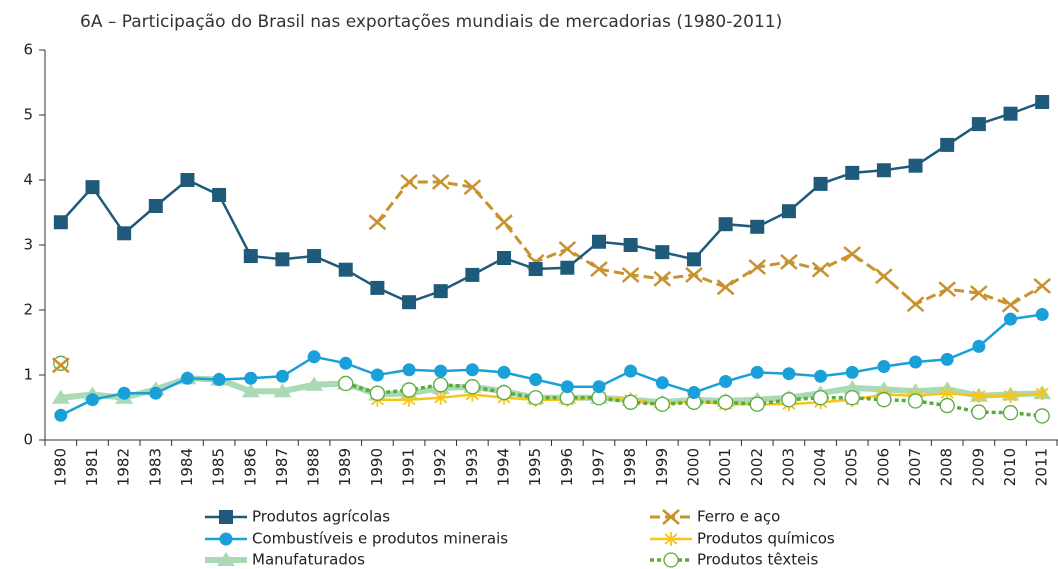 The height and width of the screenshot is (569, 1058). I want to click on legend-item: Manufaturados, so click(285, 560).